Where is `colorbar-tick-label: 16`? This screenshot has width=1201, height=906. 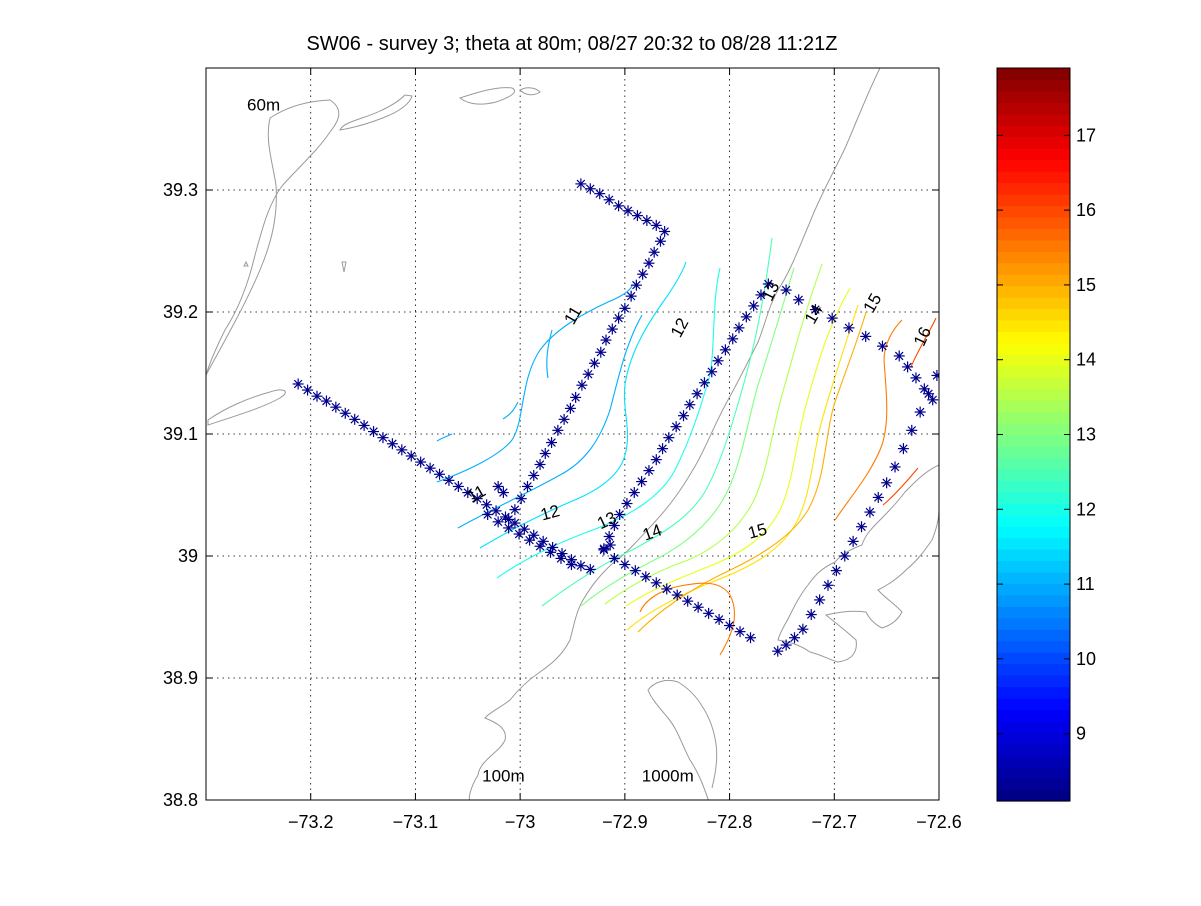
colorbar-tick-label: 16 is located at coordinates (1086, 210).